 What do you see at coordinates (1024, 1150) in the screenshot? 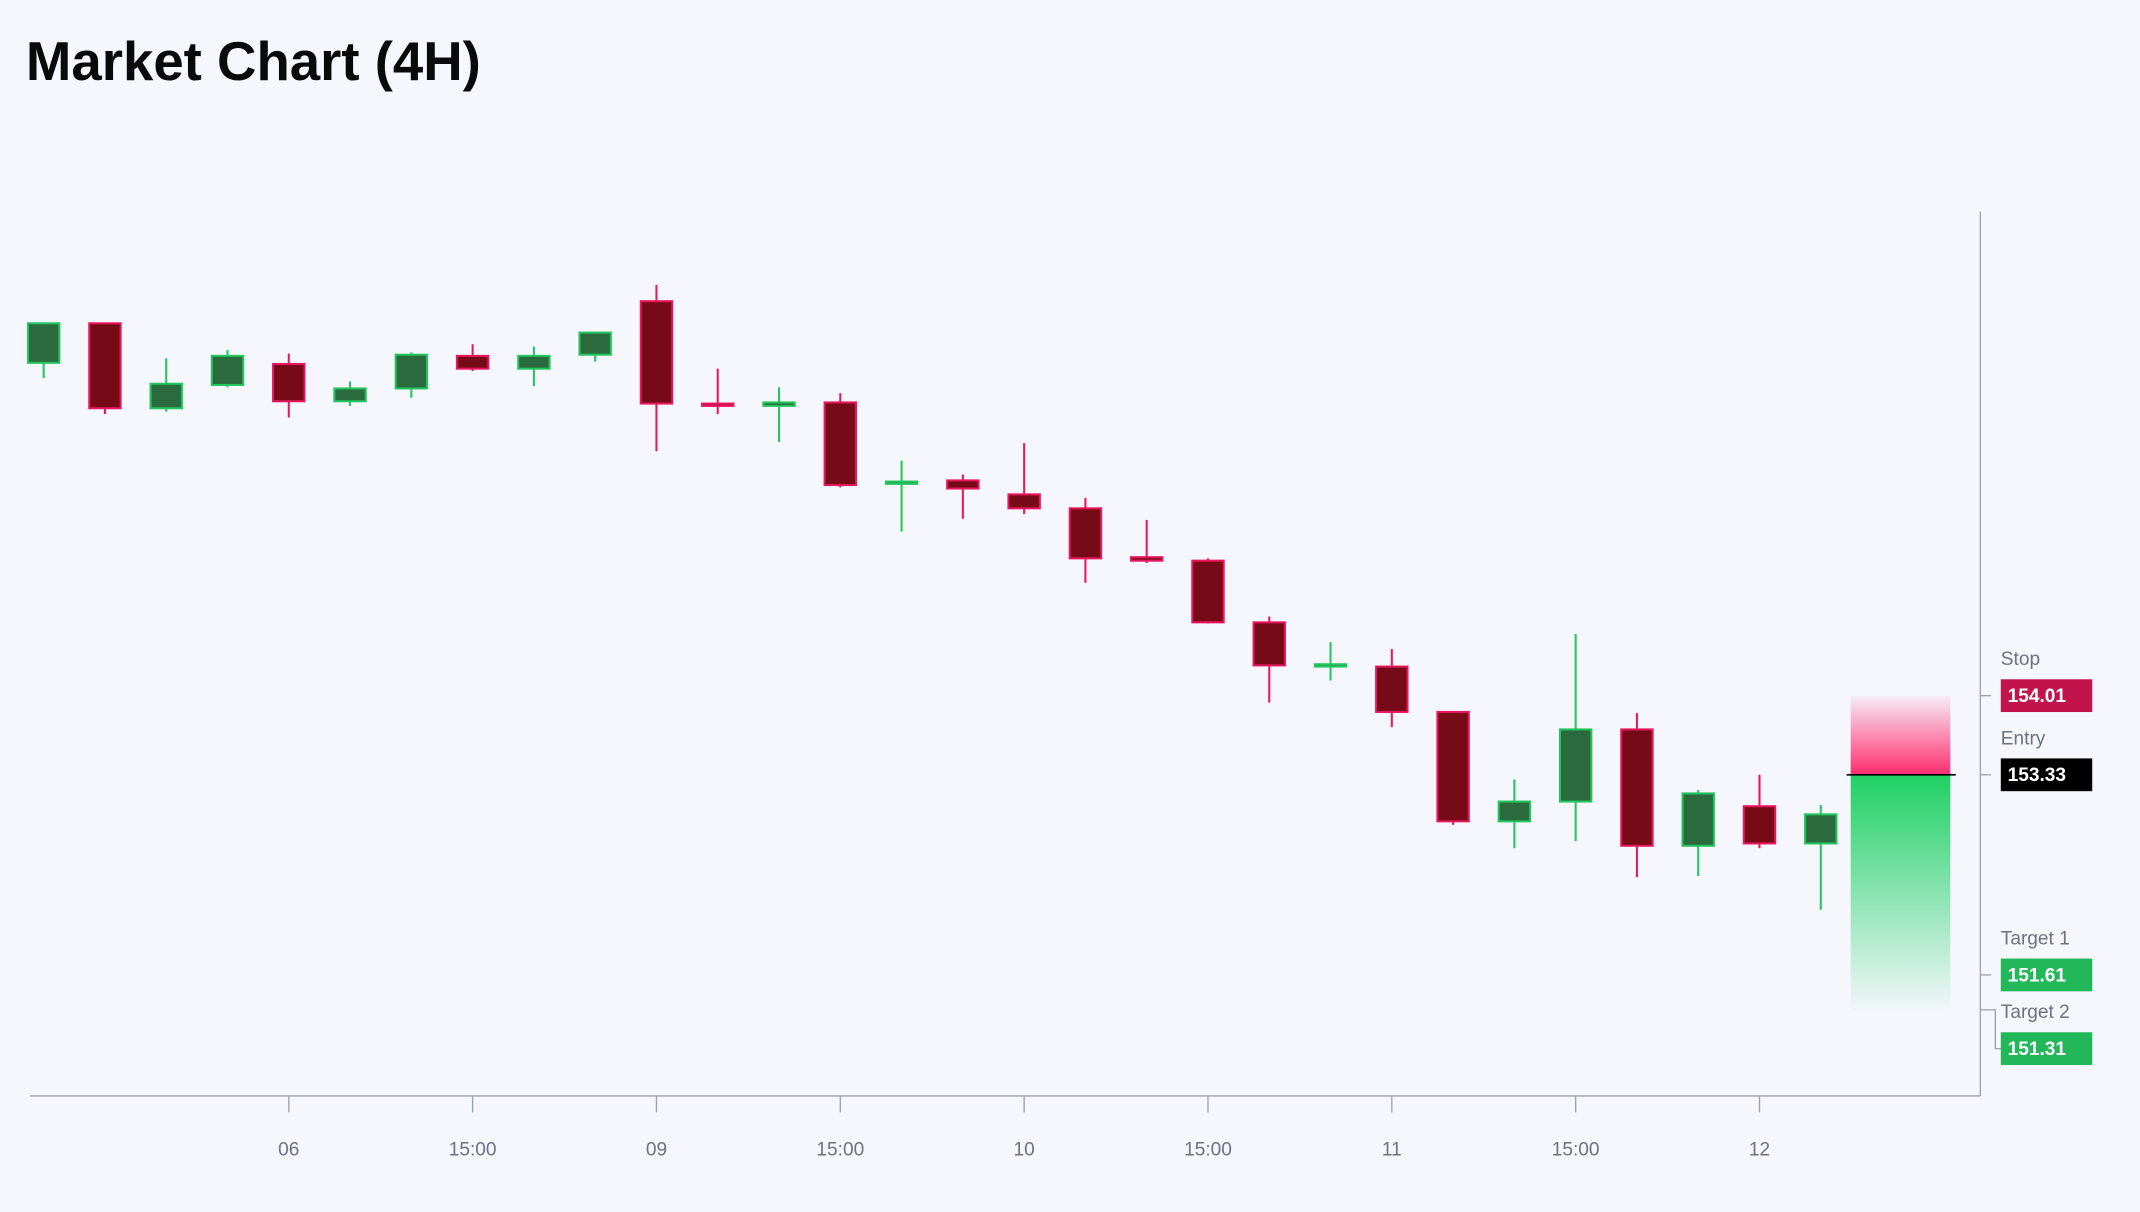
I see `x-tick-label: 10` at bounding box center [1024, 1150].